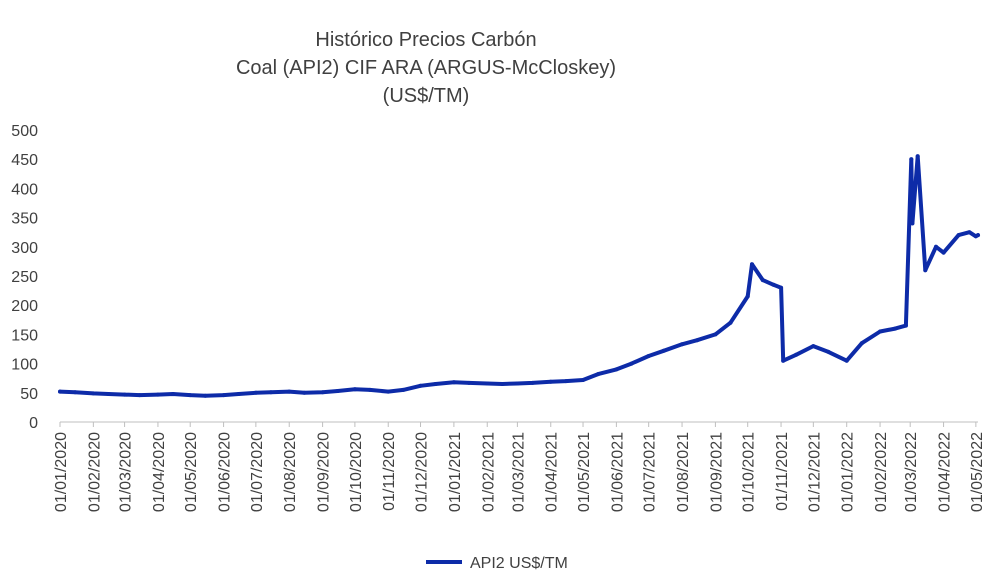 This screenshot has width=1000, height=588. I want to click on x-tick-label: 01/07/2020, so click(257, 472).